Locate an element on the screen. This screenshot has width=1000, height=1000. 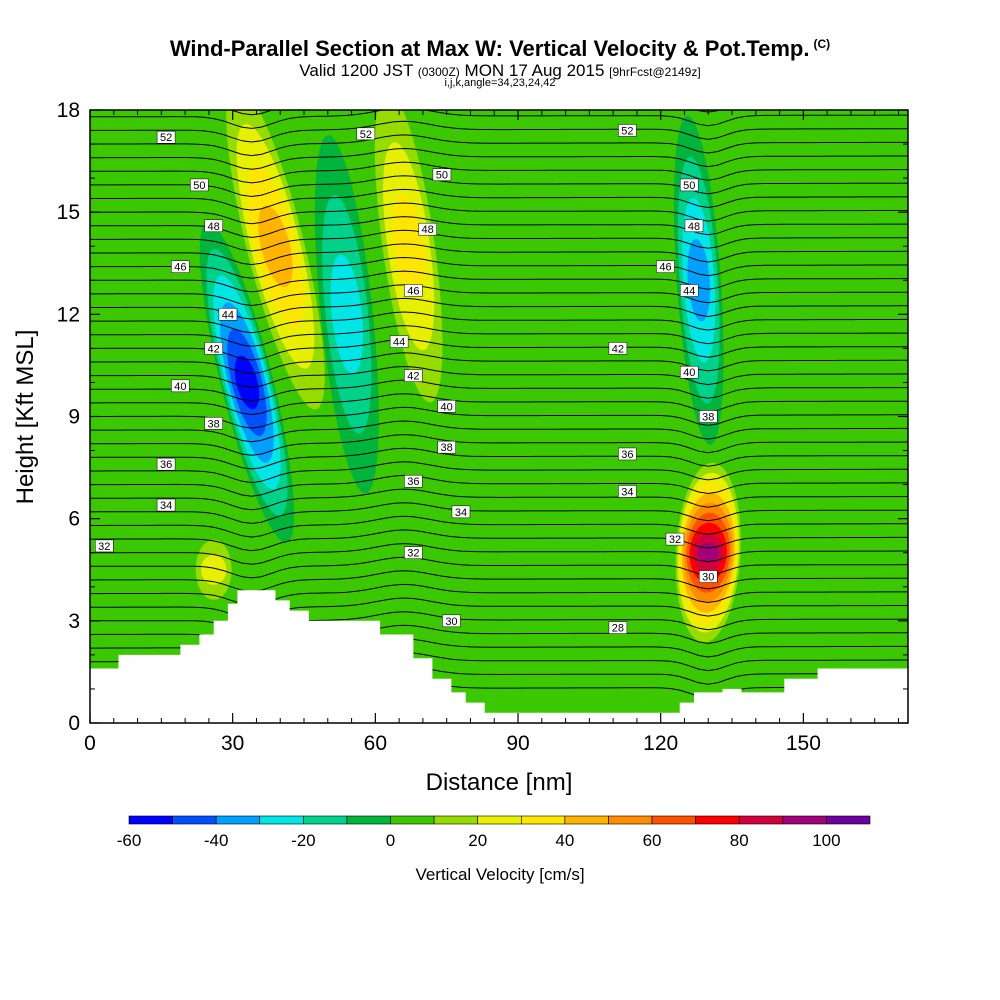
x-tick-label: 120 is located at coordinates (660, 743).